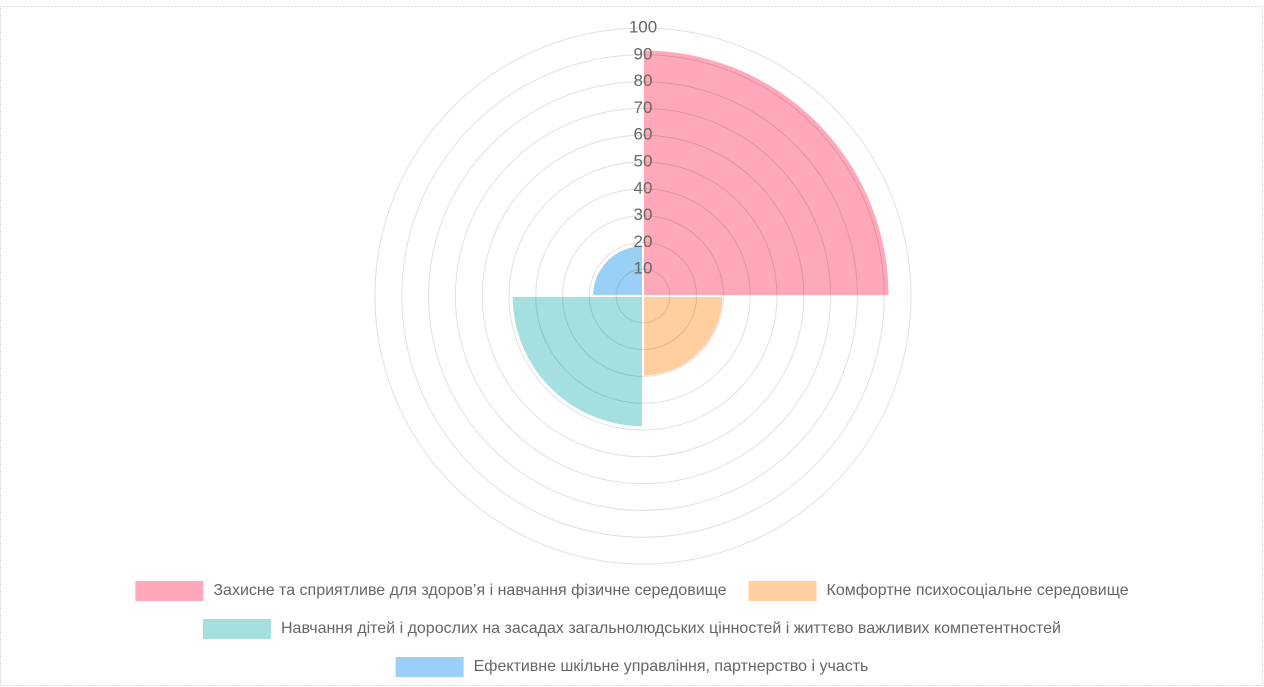 The image size is (1264, 687). Describe the element at coordinates (643, 26) in the screenshot. I see `r-tick-label: 100` at that location.